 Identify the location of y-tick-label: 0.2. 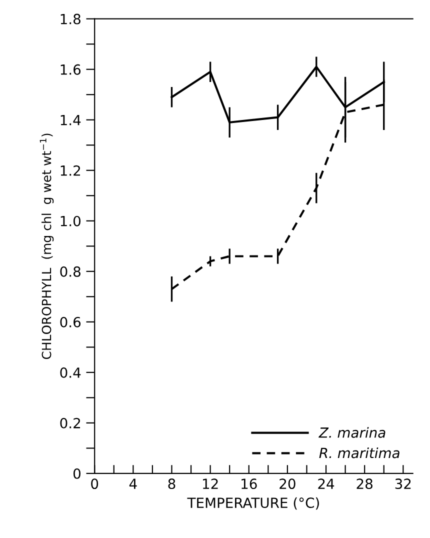
(70, 423).